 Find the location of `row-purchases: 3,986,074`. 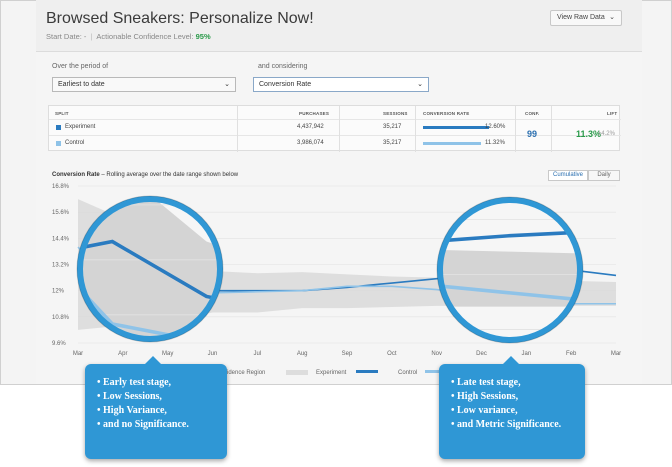

row-purchases: 3,986,074 is located at coordinates (310, 143).